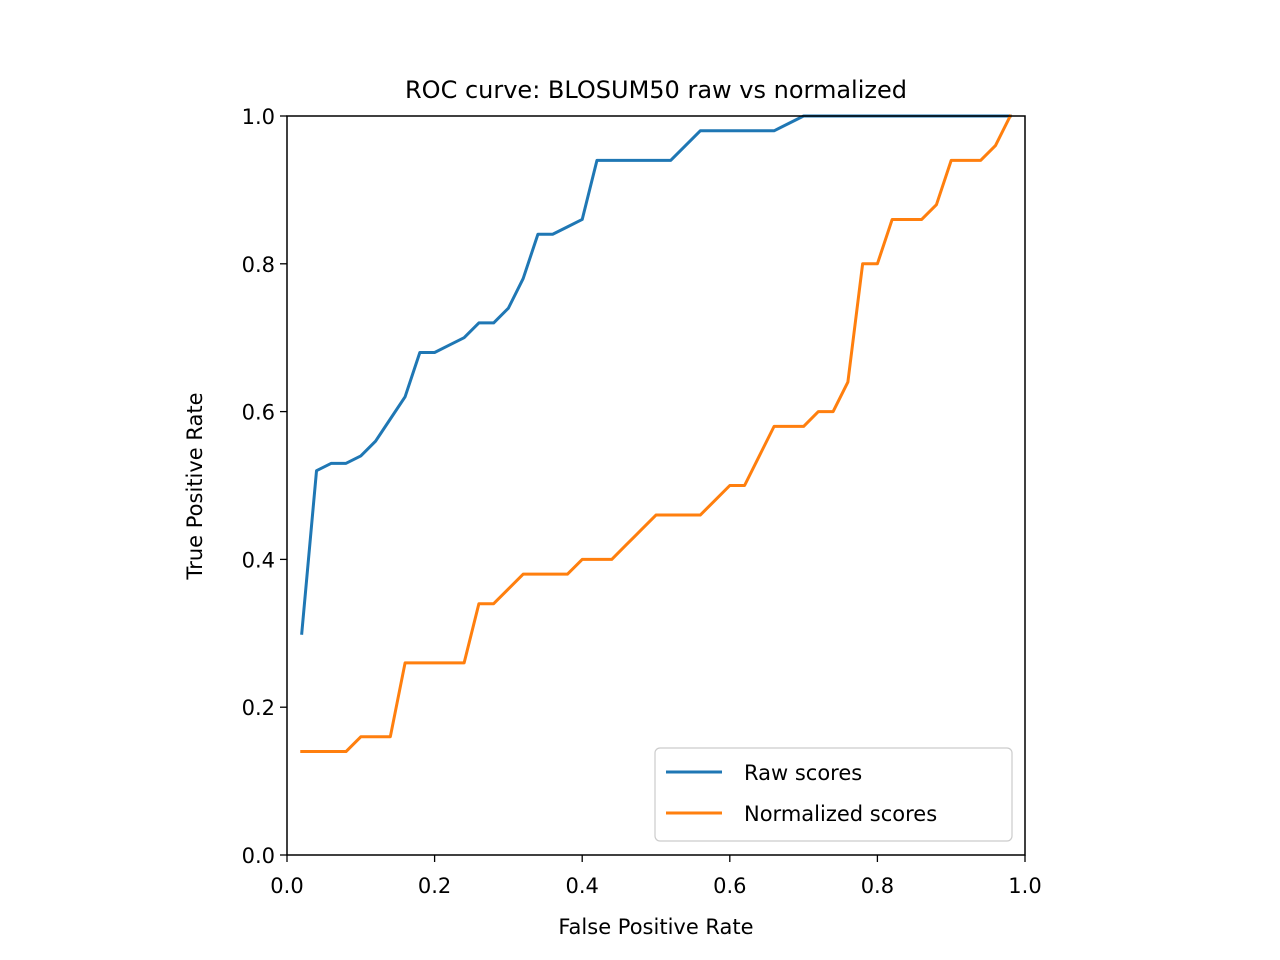 This screenshot has width=1280, height=960. Describe the element at coordinates (258, 708) in the screenshot. I see `y-tick-label-1: 0.2` at that location.